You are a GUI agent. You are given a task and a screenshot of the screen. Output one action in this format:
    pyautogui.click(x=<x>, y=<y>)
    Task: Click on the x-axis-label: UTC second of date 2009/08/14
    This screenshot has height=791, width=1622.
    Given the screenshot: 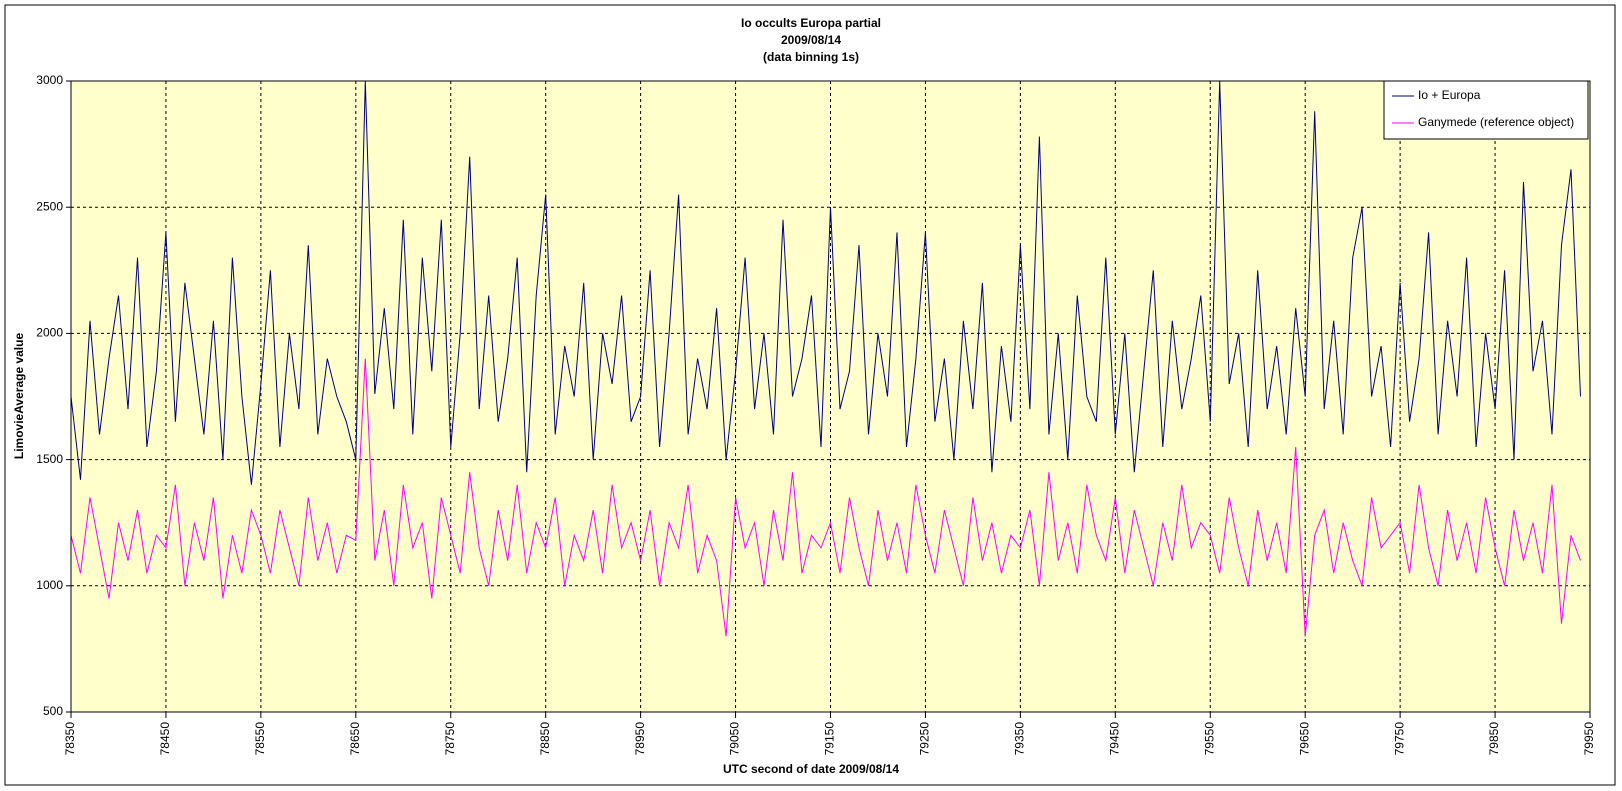 What is the action you would take?
    pyautogui.click(x=811, y=769)
    